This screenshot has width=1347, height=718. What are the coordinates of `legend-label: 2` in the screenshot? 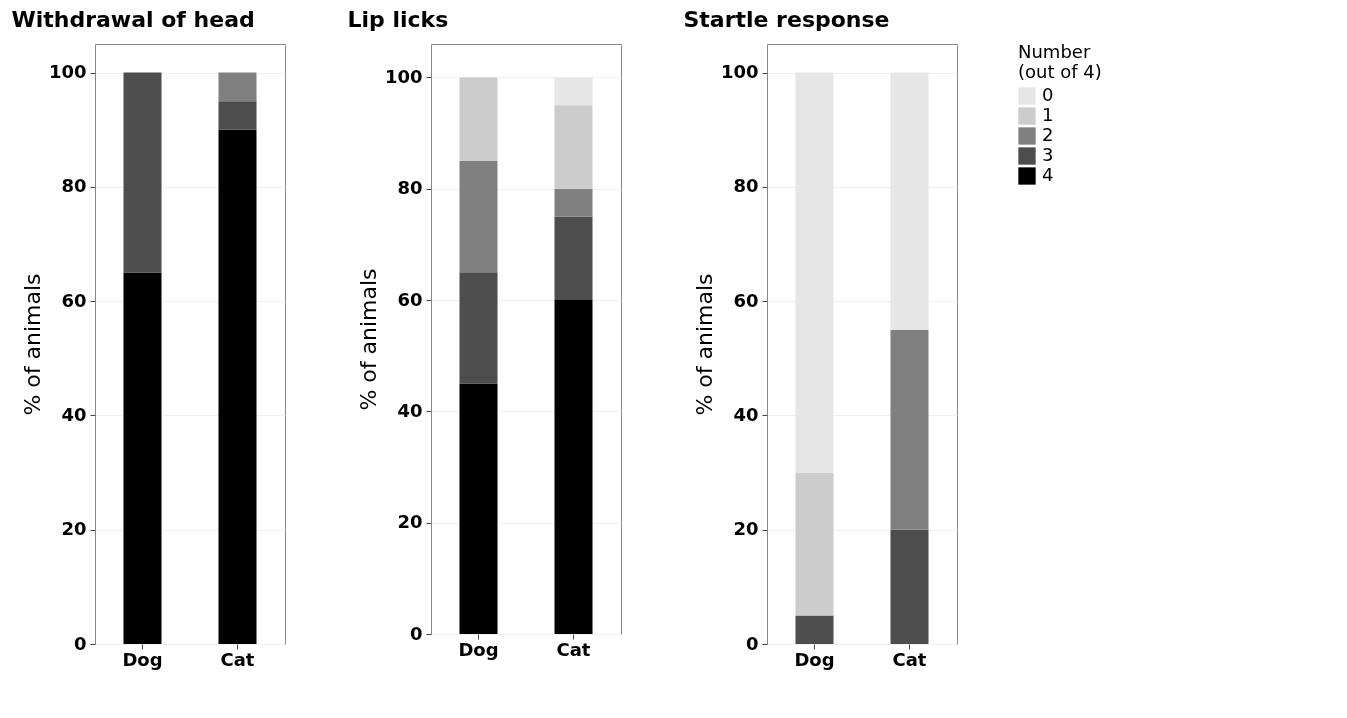 It's located at (1048, 134).